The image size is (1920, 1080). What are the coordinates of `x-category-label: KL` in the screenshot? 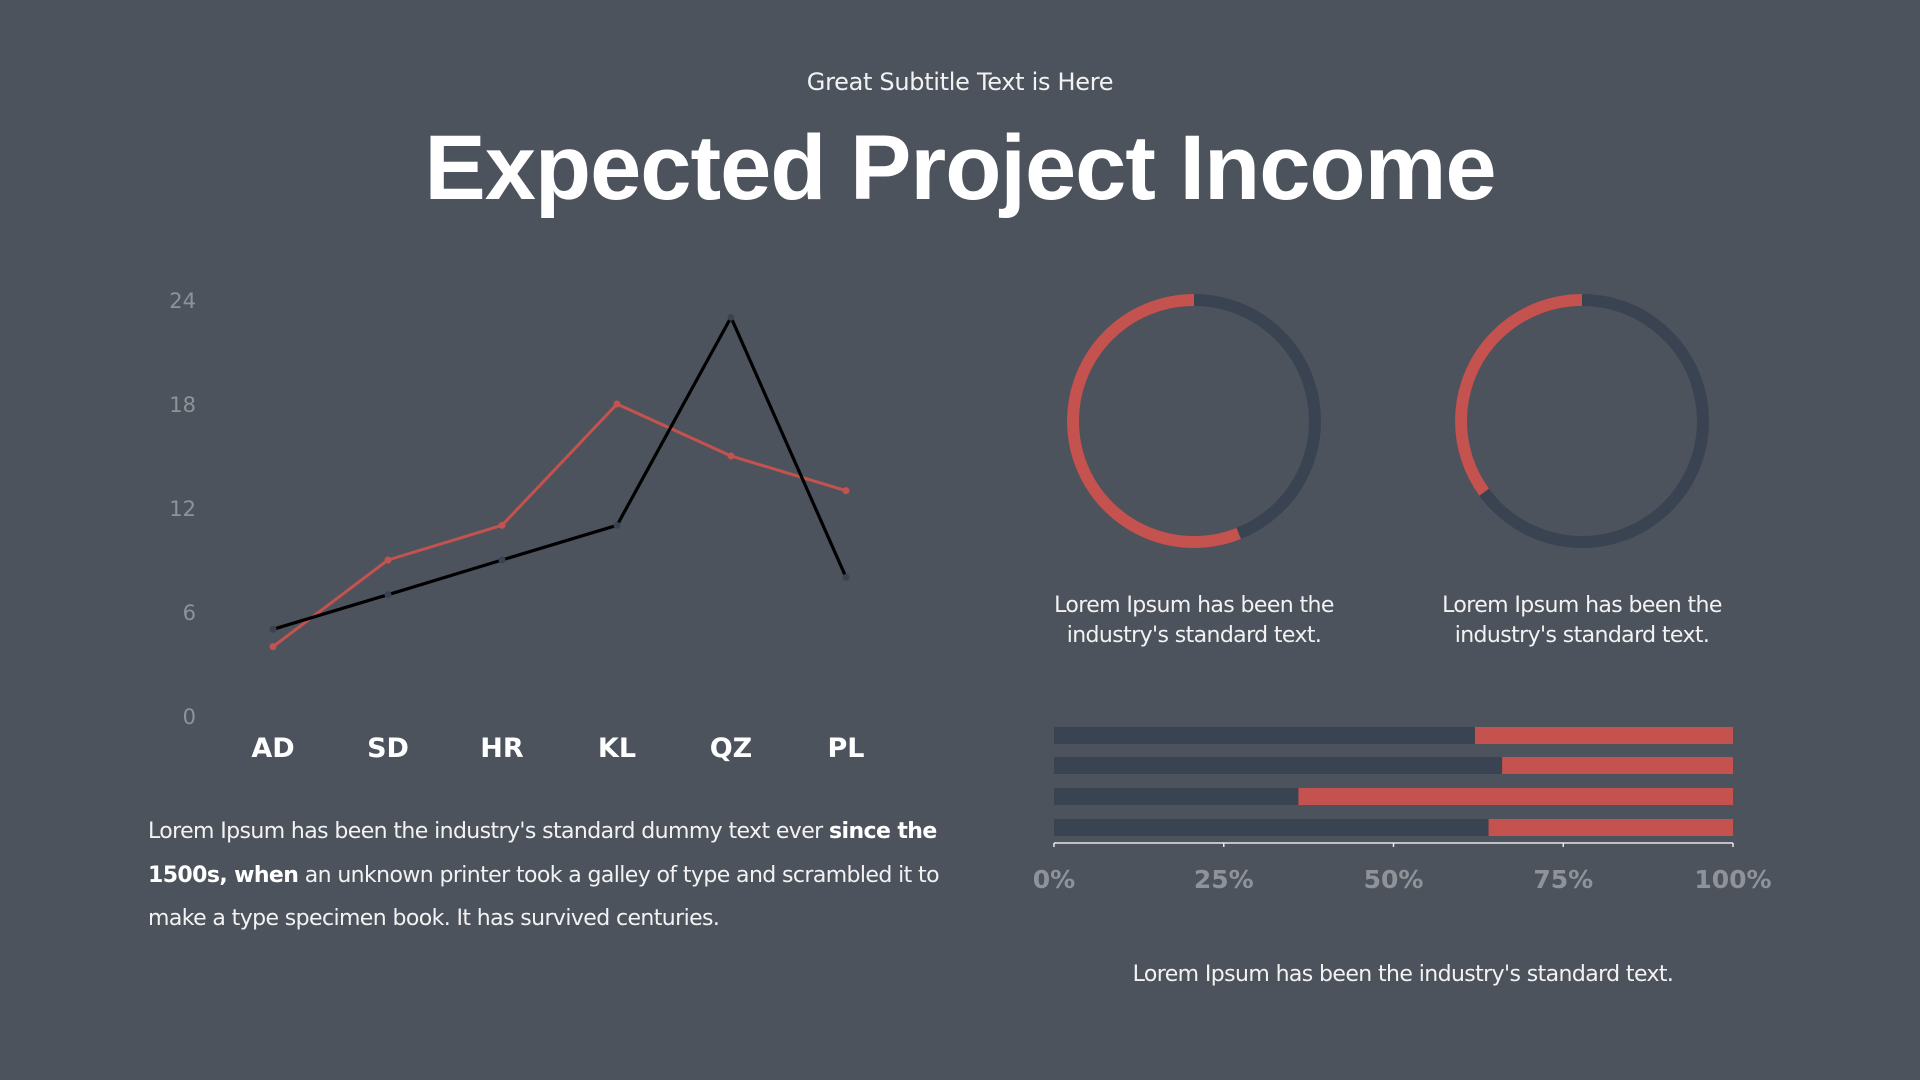 It's located at (617, 748).